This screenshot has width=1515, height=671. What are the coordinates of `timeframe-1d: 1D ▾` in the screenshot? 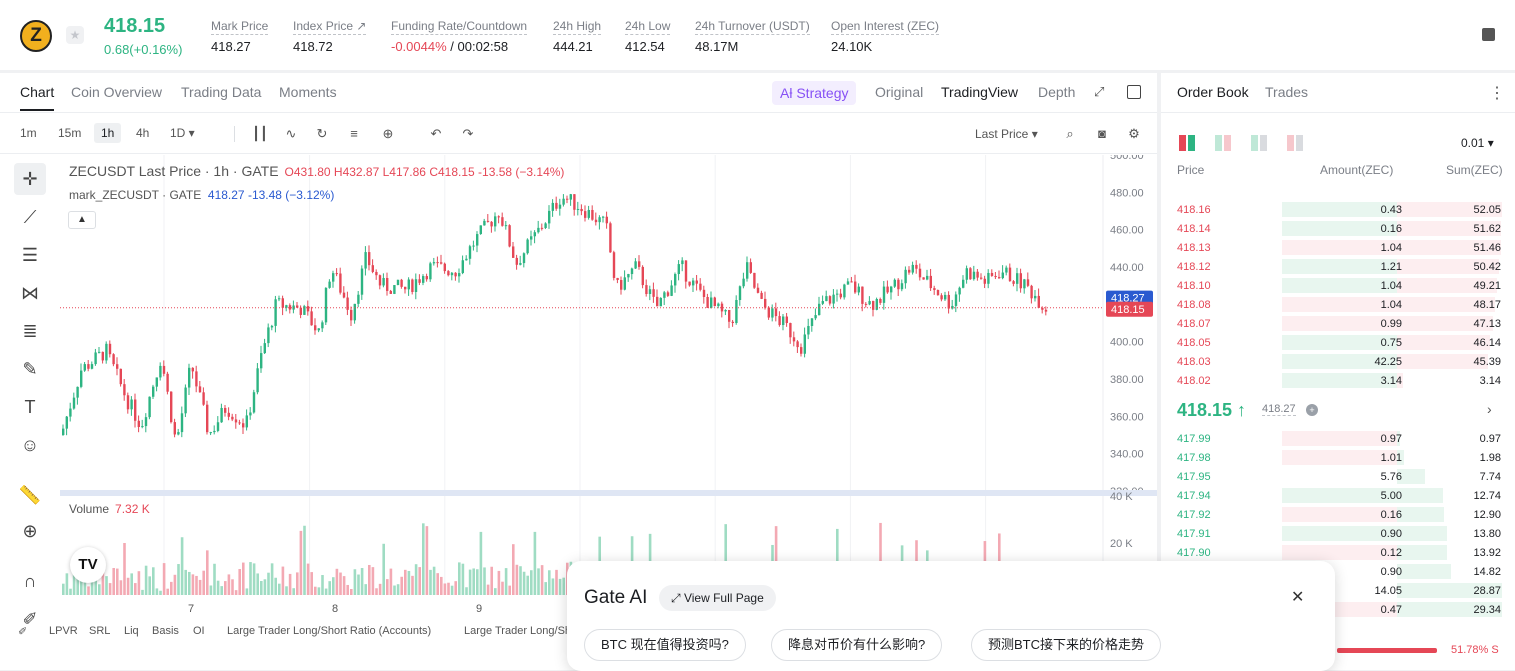 It's located at (182, 133).